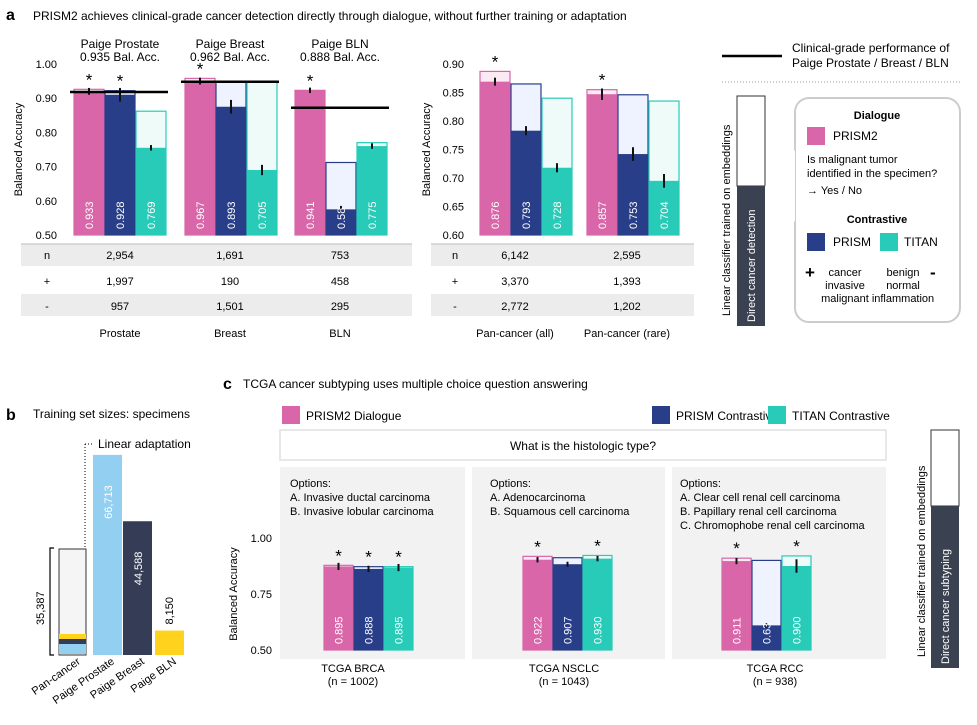  What do you see at coordinates (120, 44) in the screenshot?
I see `header-prostate-name: Paige Prostate` at bounding box center [120, 44].